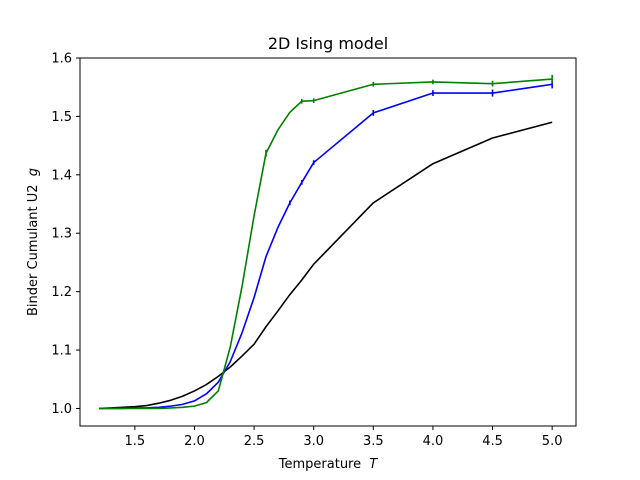 This screenshot has height=480, width=640. I want to click on y-tick-label: 1.3, so click(61, 234).